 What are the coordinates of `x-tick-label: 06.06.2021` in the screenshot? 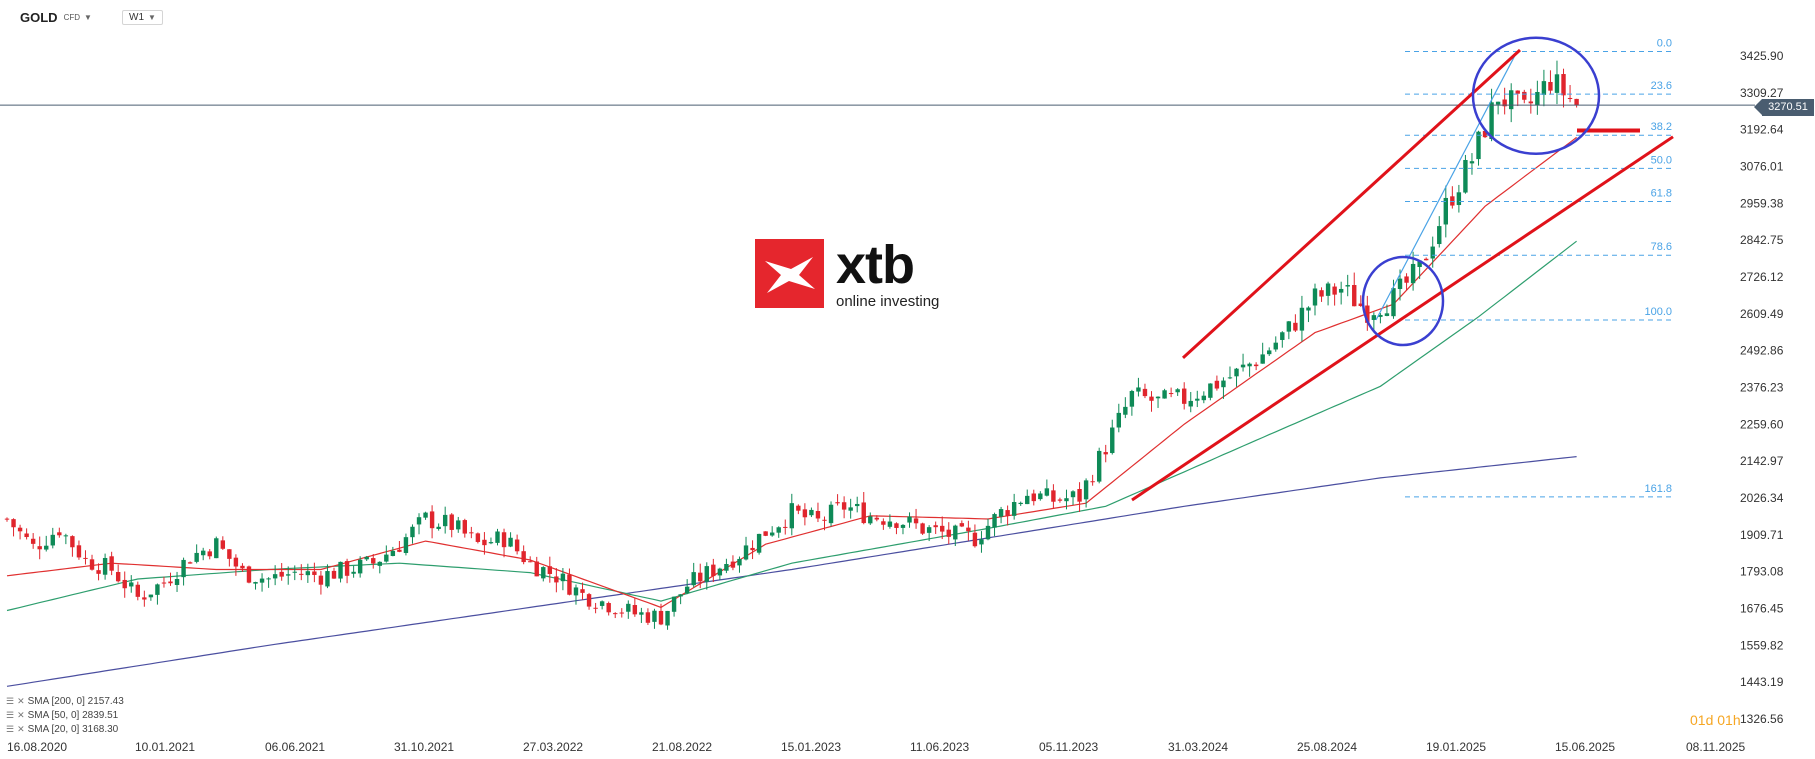 It's located at (295, 747).